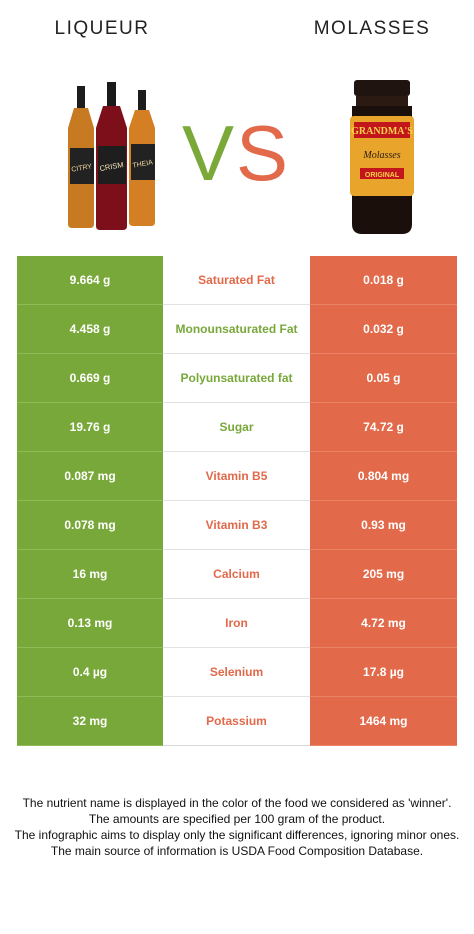 Image resolution: width=474 pixels, height=934 pixels. I want to click on jar-variant-label: ORIGINAL, so click(382, 175).